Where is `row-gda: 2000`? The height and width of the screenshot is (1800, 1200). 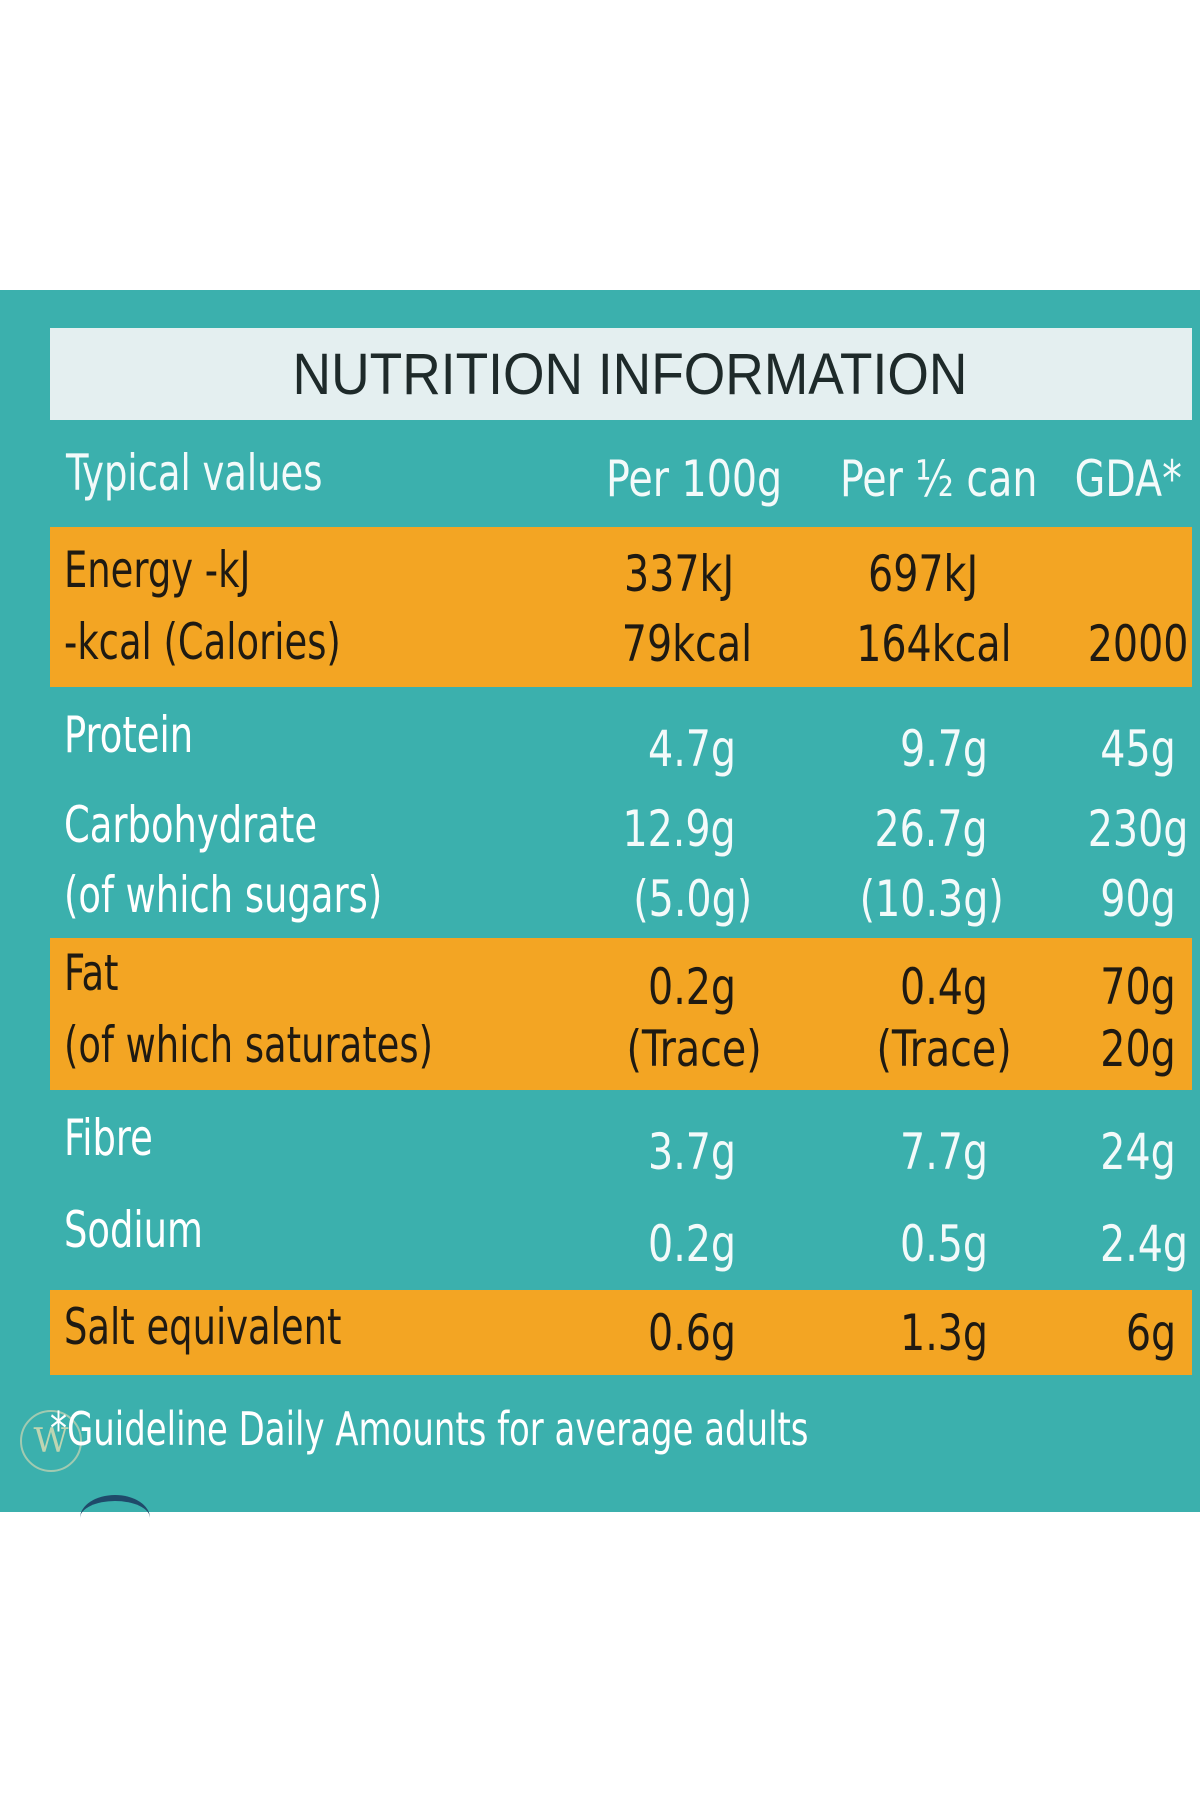 row-gda: 2000 is located at coordinates (1137, 644).